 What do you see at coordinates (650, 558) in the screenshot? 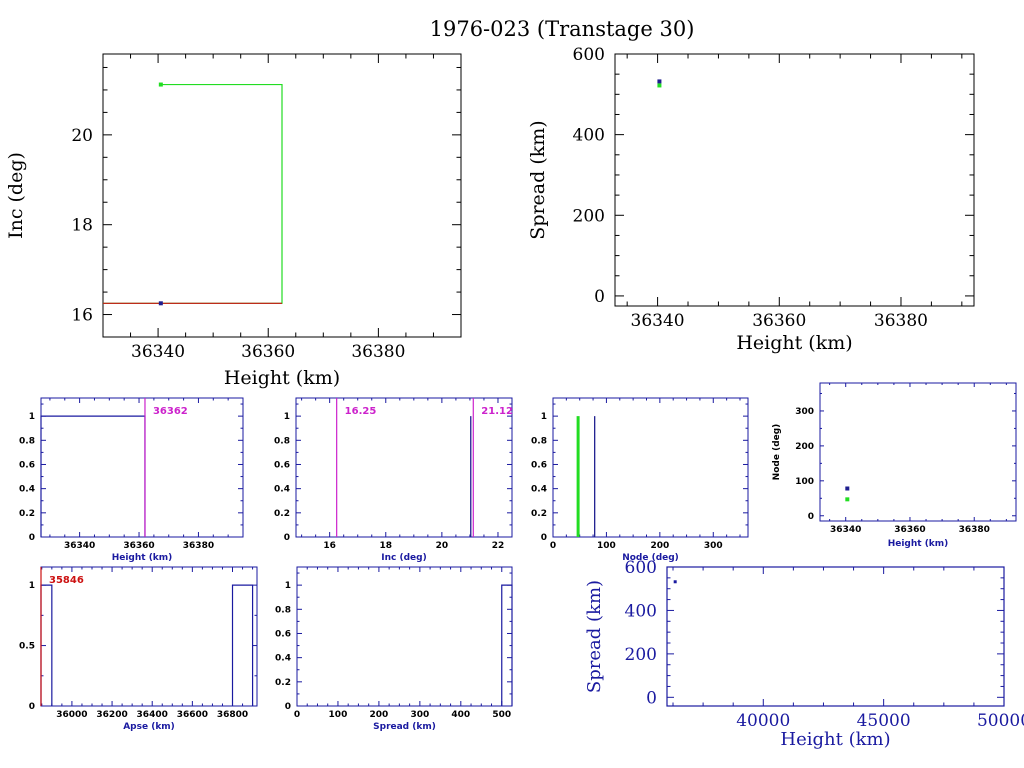
I see `node_hist-xlabel: Node (deg)` at bounding box center [650, 558].